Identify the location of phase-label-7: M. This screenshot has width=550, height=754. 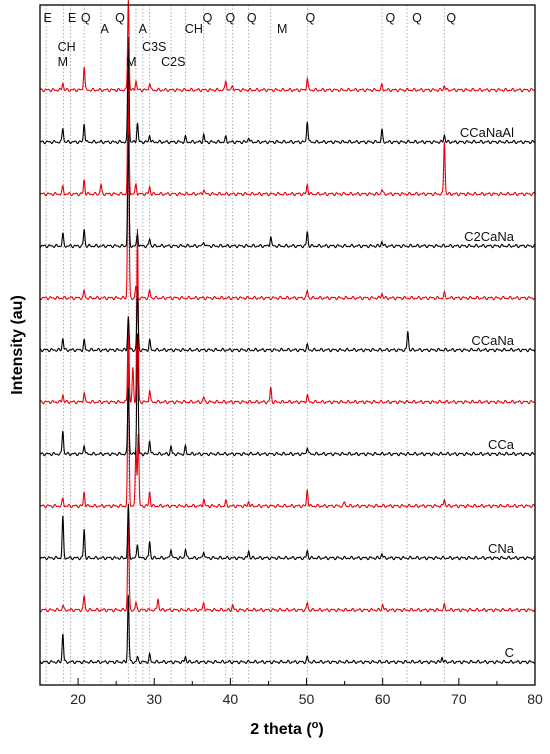
(63, 62).